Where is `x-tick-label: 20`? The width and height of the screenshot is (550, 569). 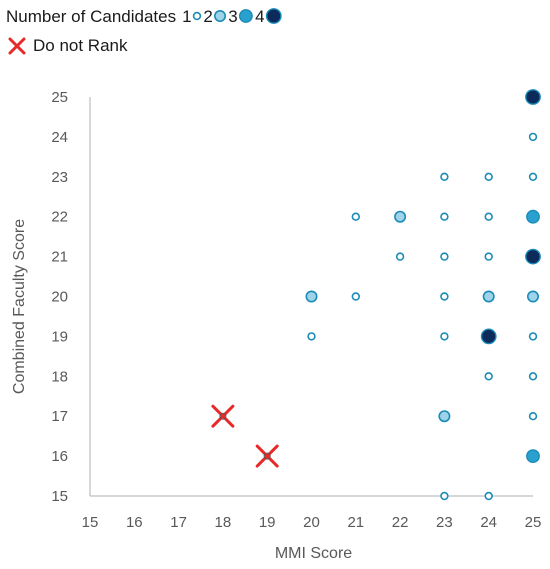
x-tick-label: 20 is located at coordinates (311, 522).